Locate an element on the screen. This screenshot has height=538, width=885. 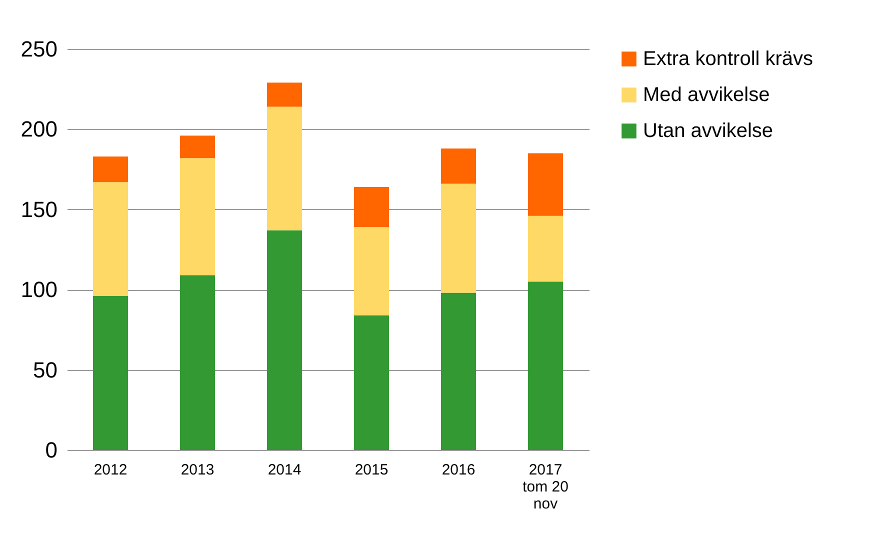
y-tick-label: 0 is located at coordinates (51, 450).